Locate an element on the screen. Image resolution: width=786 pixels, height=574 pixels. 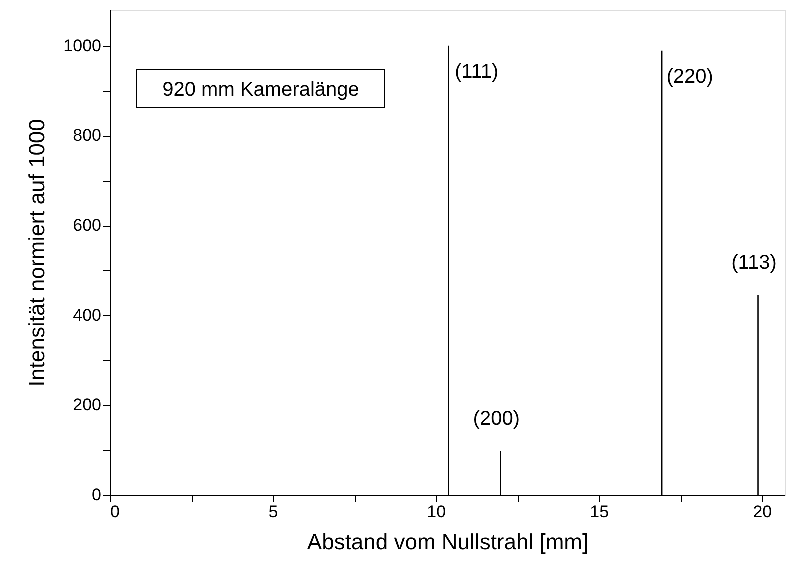
y-tick-label: 600 is located at coordinates (87, 226).